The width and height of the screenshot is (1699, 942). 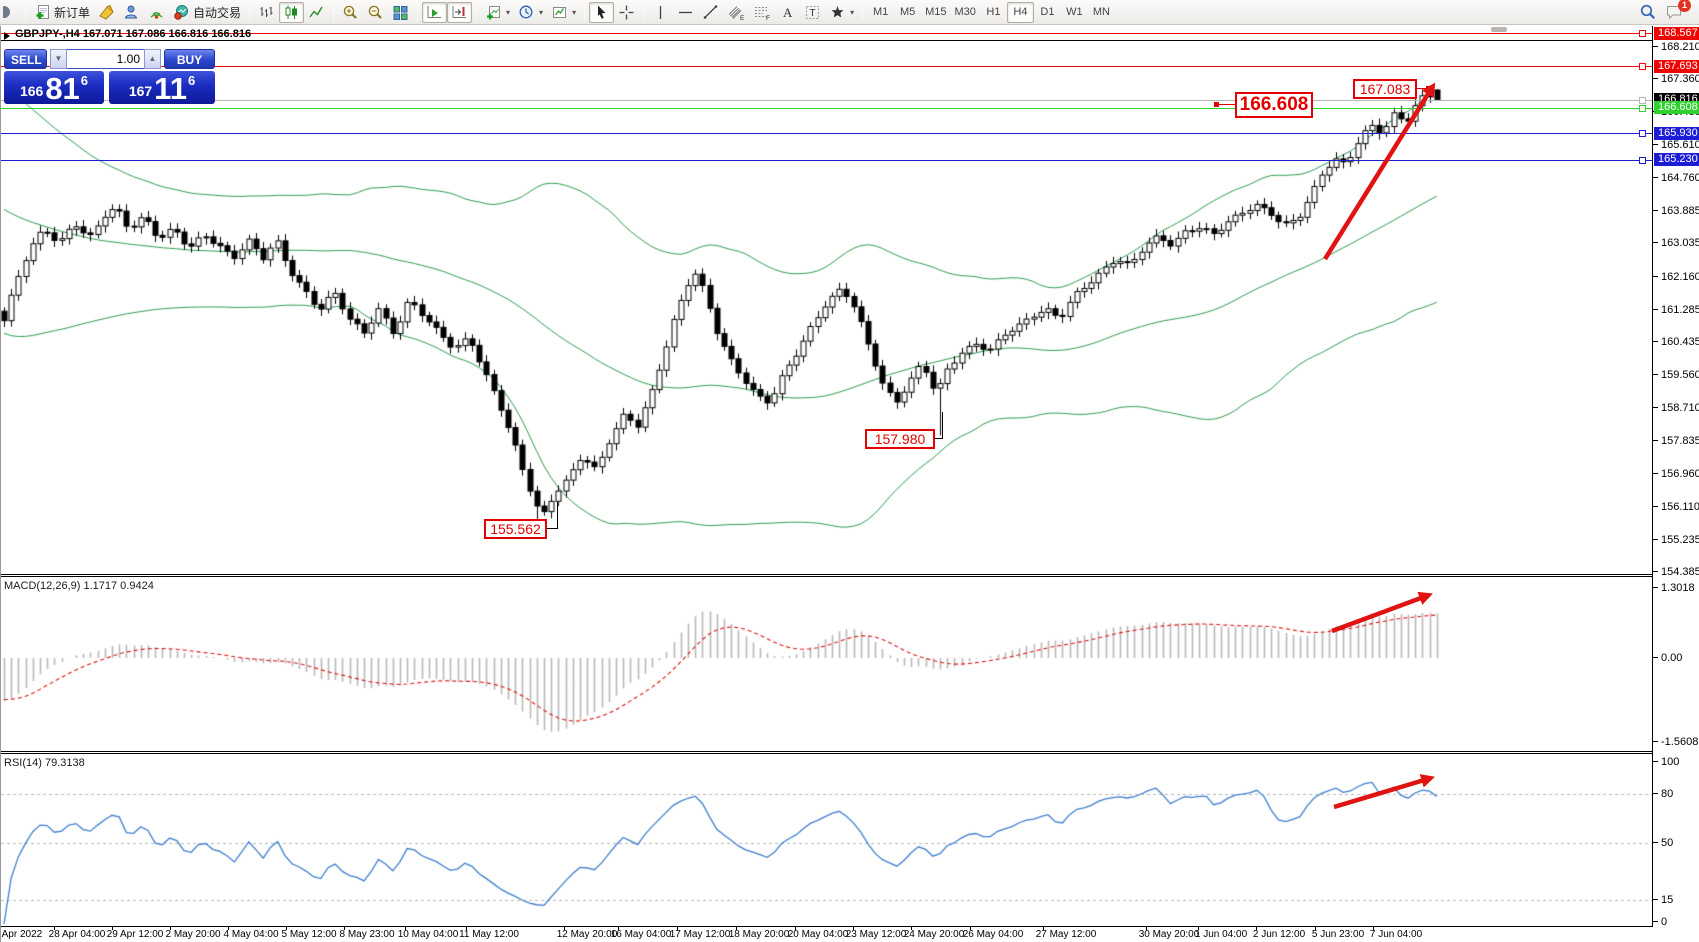 I want to click on chart-shift-button, so click(x=460, y=12).